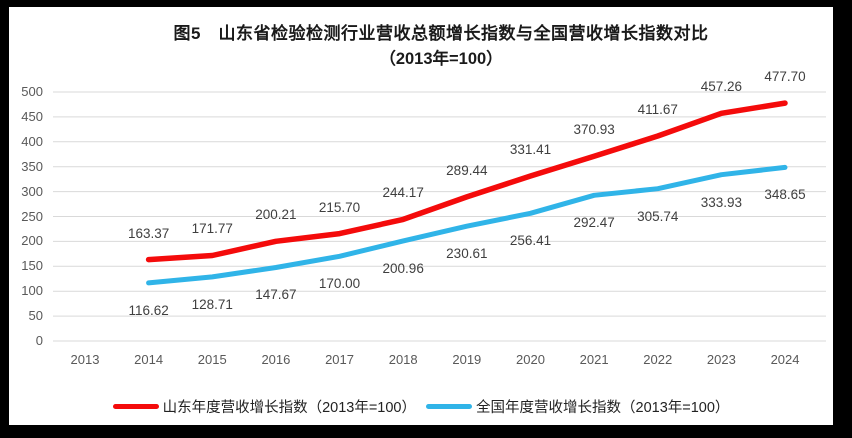  What do you see at coordinates (403, 193) in the screenshot?
I see `data-label-shandong: 244.17` at bounding box center [403, 193].